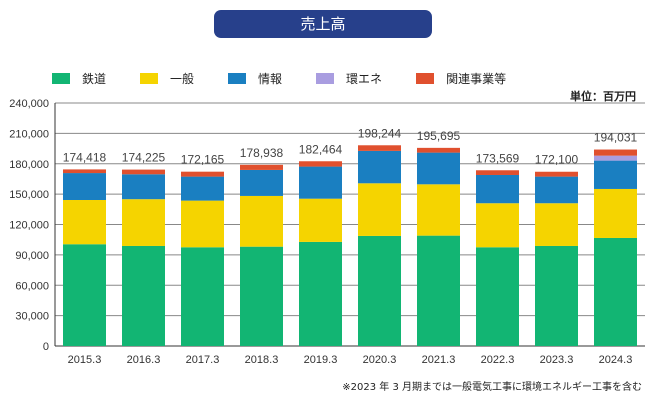 The width and height of the screenshot is (650, 400). Describe the element at coordinates (203, 160) in the screenshot. I see `total-label: 172,165` at that location.